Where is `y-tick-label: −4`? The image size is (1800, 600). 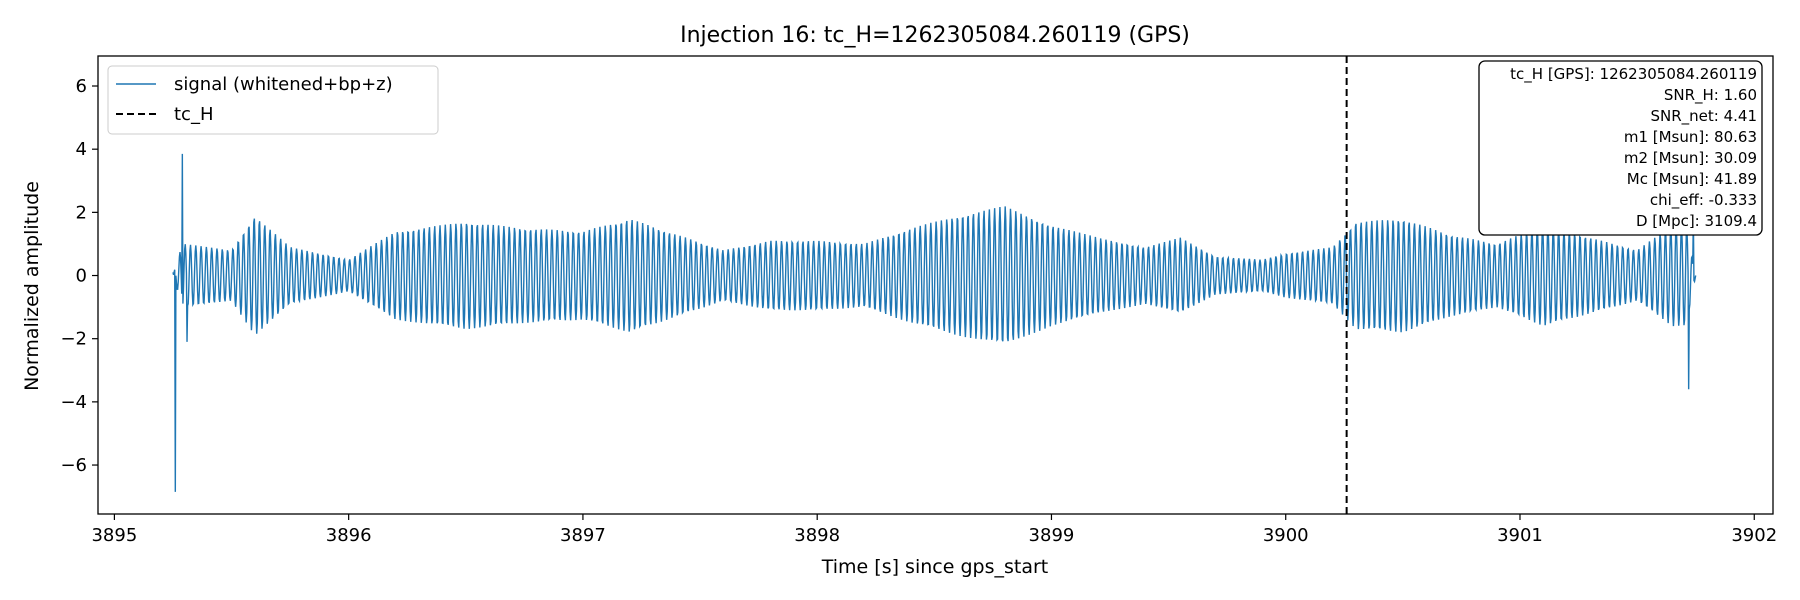
y-tick-label: −4 is located at coordinates (73, 402).